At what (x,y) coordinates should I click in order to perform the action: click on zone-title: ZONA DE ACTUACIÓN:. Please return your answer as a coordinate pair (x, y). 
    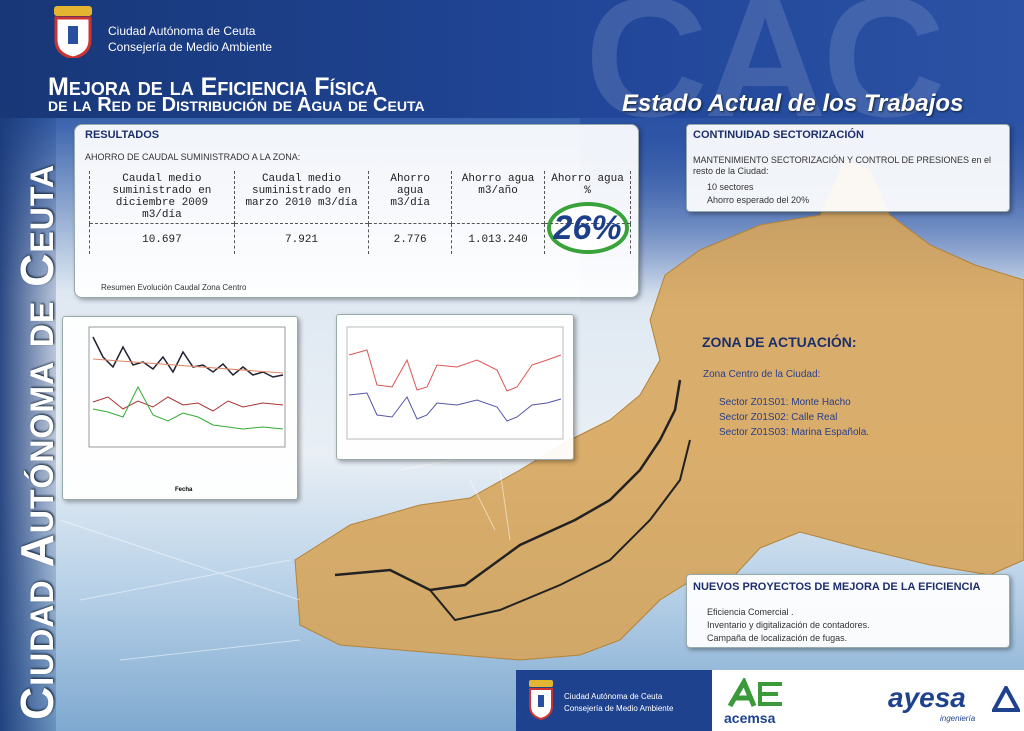
    Looking at the image, I should click on (779, 342).